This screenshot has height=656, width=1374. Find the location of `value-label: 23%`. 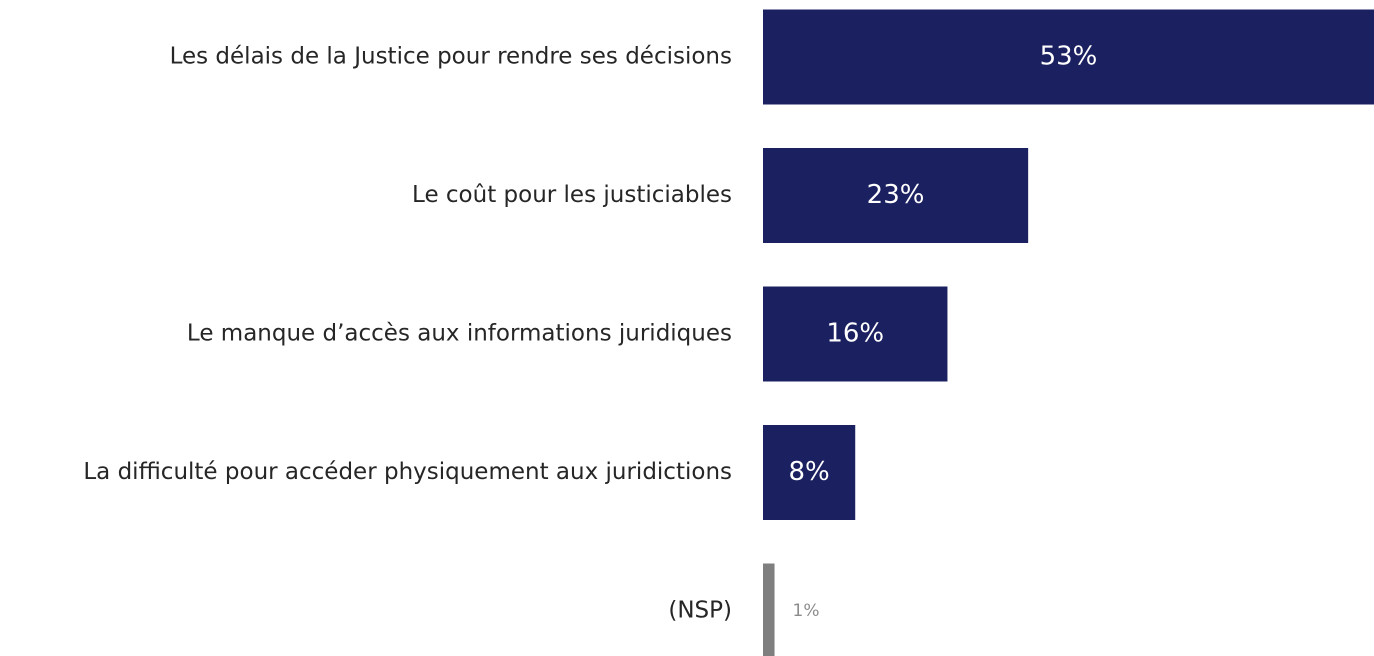

value-label: 23% is located at coordinates (896, 195).